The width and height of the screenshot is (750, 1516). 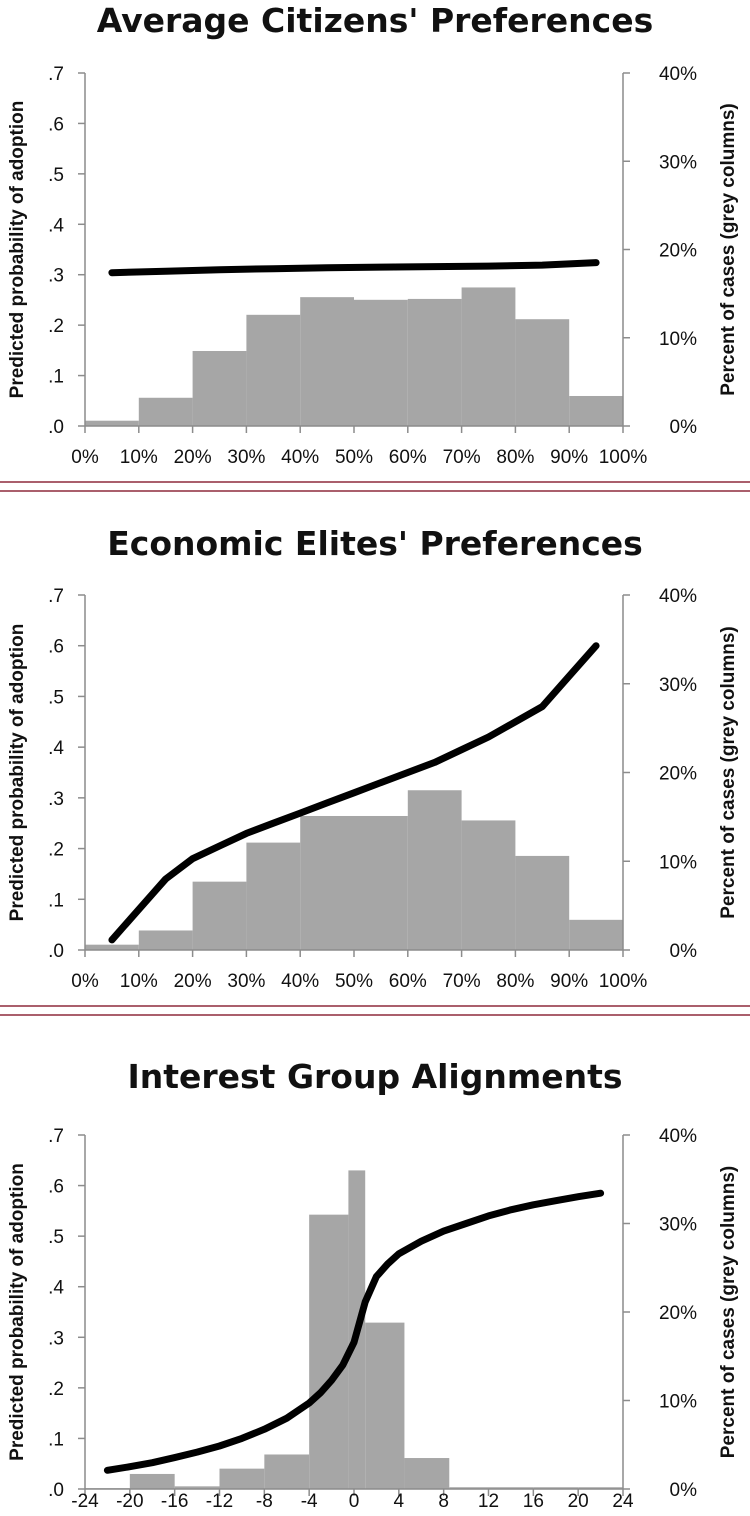 I want to click on x-tick-label: 20, so click(x=578, y=1501).